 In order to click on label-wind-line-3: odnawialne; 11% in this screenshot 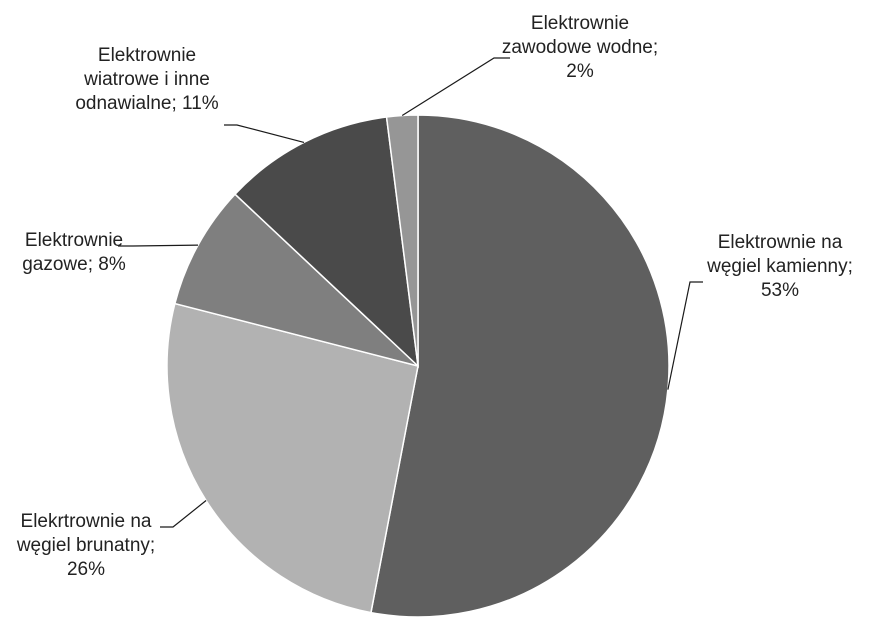, I will do `click(147, 104)`.